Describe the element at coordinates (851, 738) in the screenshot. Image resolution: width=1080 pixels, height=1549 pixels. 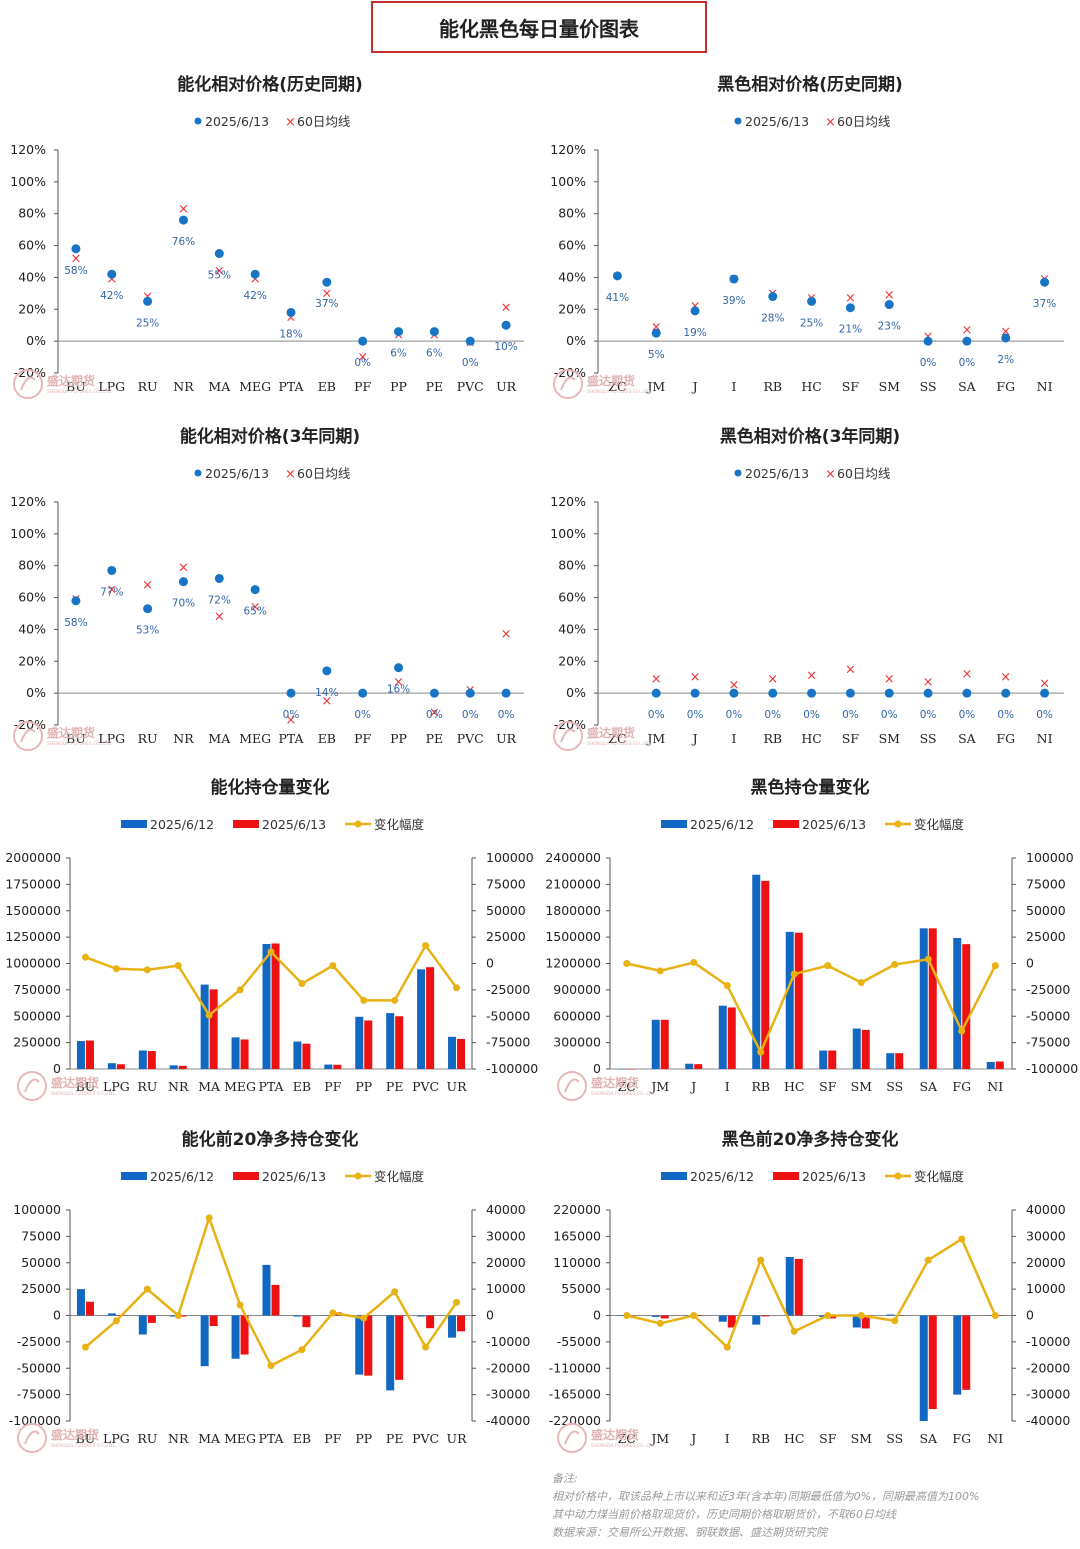
I see `x-tick-label: SF` at that location.